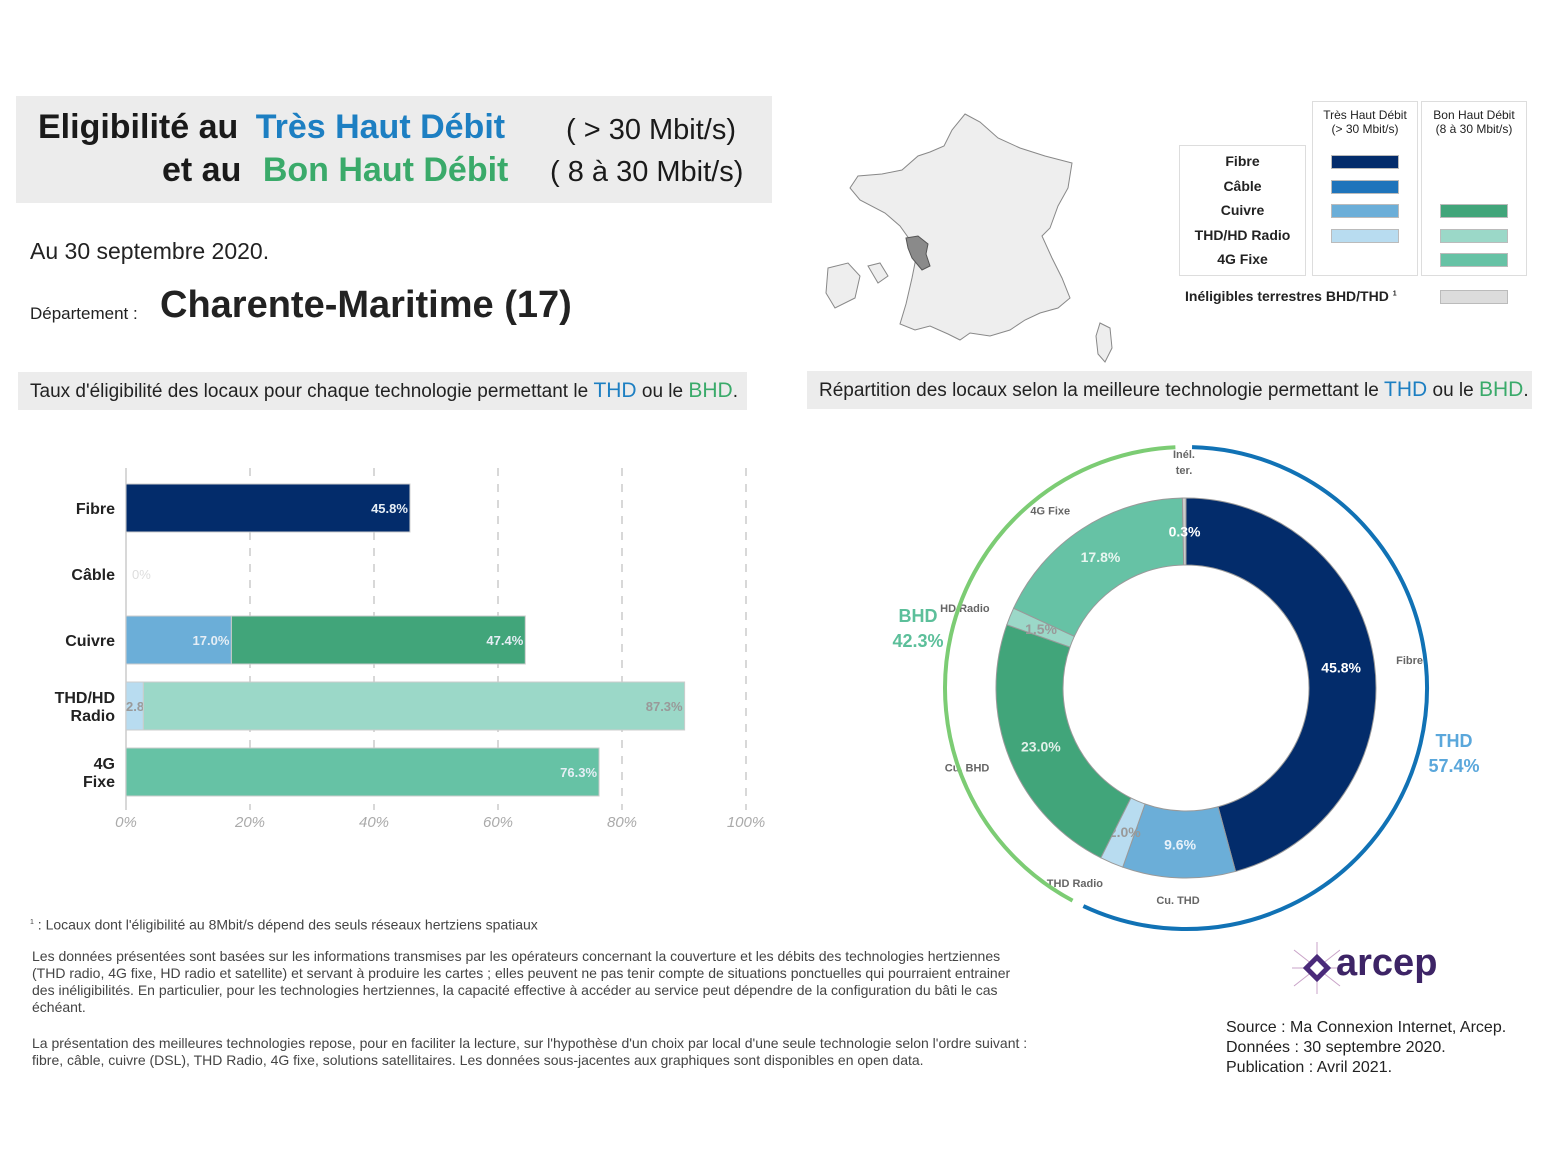 The image size is (1545, 1169). I want to click on legend-bhd-header: Bon Haut Débit (8 à 30 Mbit/s), so click(1474, 122).